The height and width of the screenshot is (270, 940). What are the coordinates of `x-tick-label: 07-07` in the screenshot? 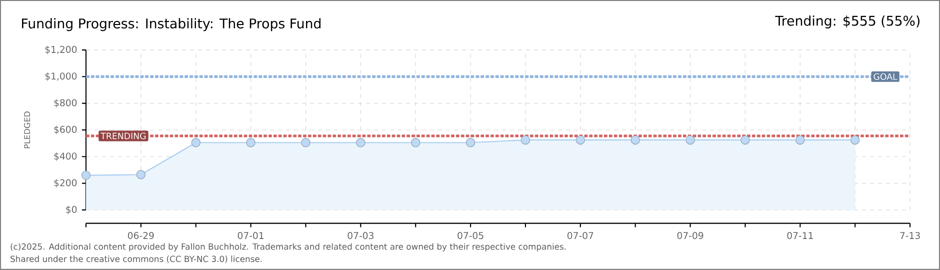 It's located at (580, 236).